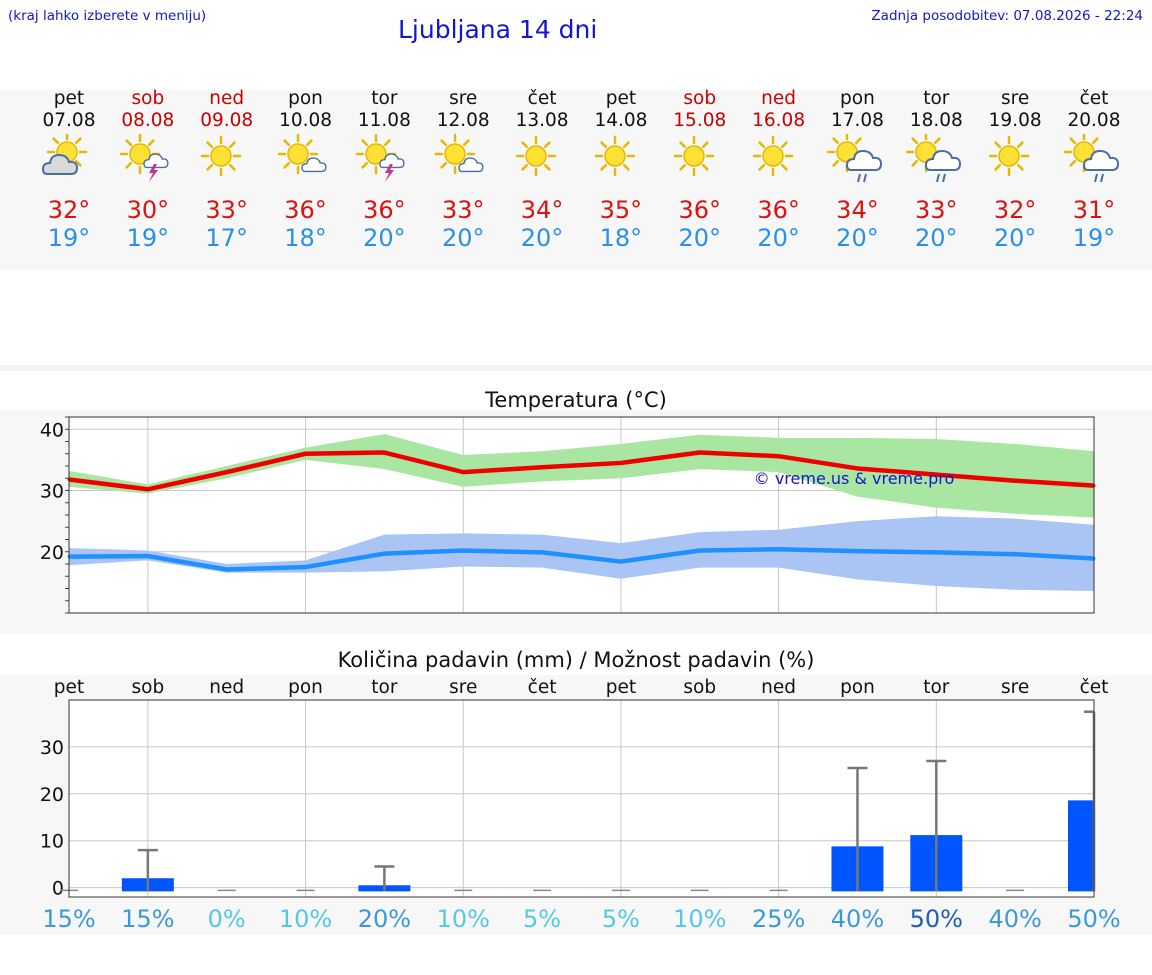 This screenshot has height=975, width=1152. Describe the element at coordinates (107, 16) in the screenshot. I see `location-hint: (kraj lahko izberete v meniju)` at that location.